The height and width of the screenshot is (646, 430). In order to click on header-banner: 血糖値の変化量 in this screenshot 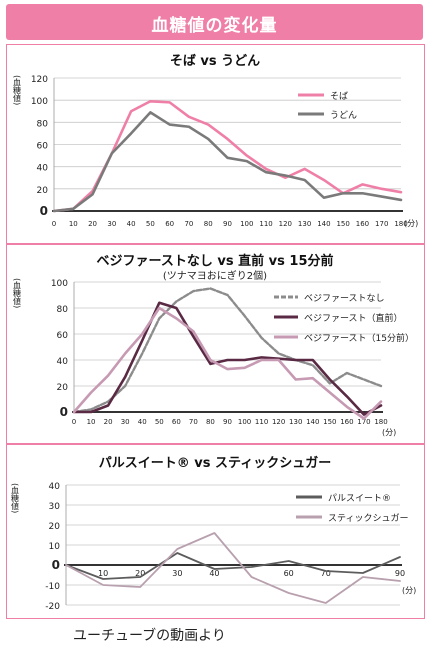, I will do `click(214, 22)`.